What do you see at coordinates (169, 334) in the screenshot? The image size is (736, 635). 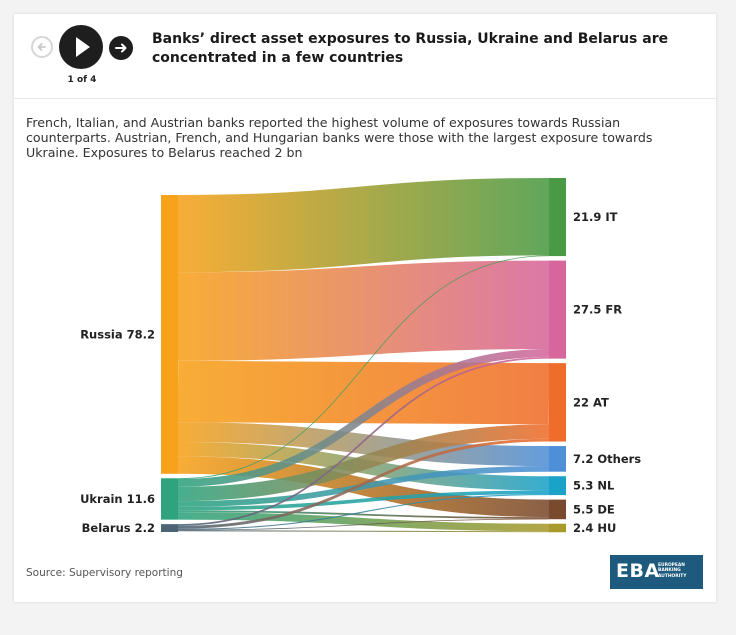 I see `node-russia` at bounding box center [169, 334].